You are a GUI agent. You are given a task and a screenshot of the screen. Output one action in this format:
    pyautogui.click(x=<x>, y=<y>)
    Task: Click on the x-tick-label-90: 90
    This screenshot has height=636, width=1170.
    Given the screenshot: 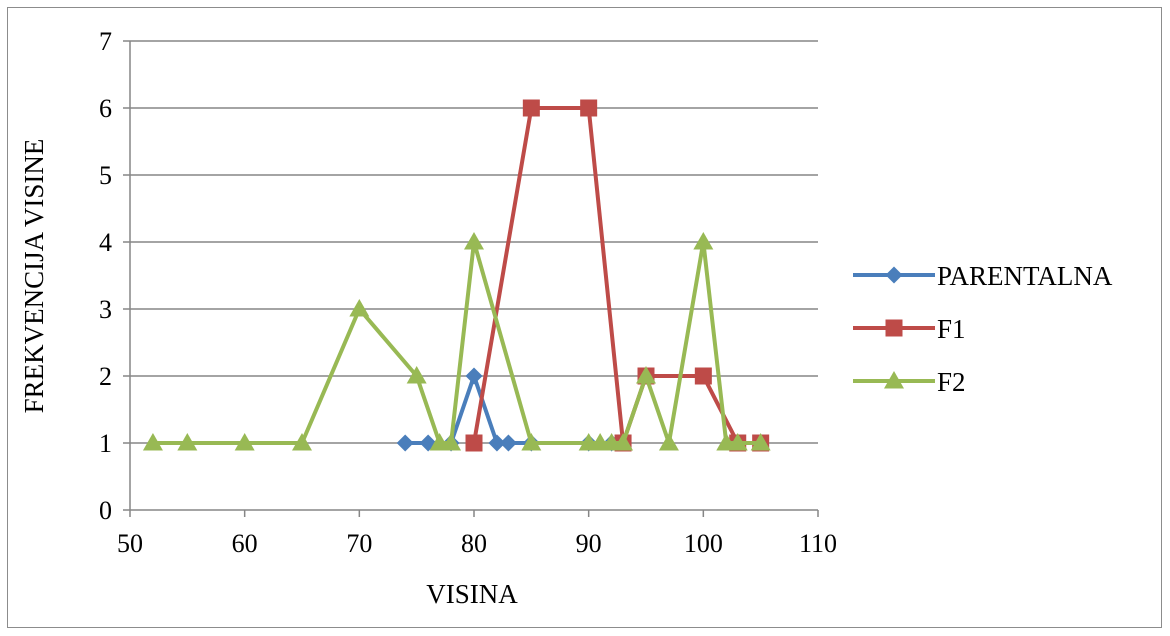 What is the action you would take?
    pyautogui.click(x=589, y=543)
    